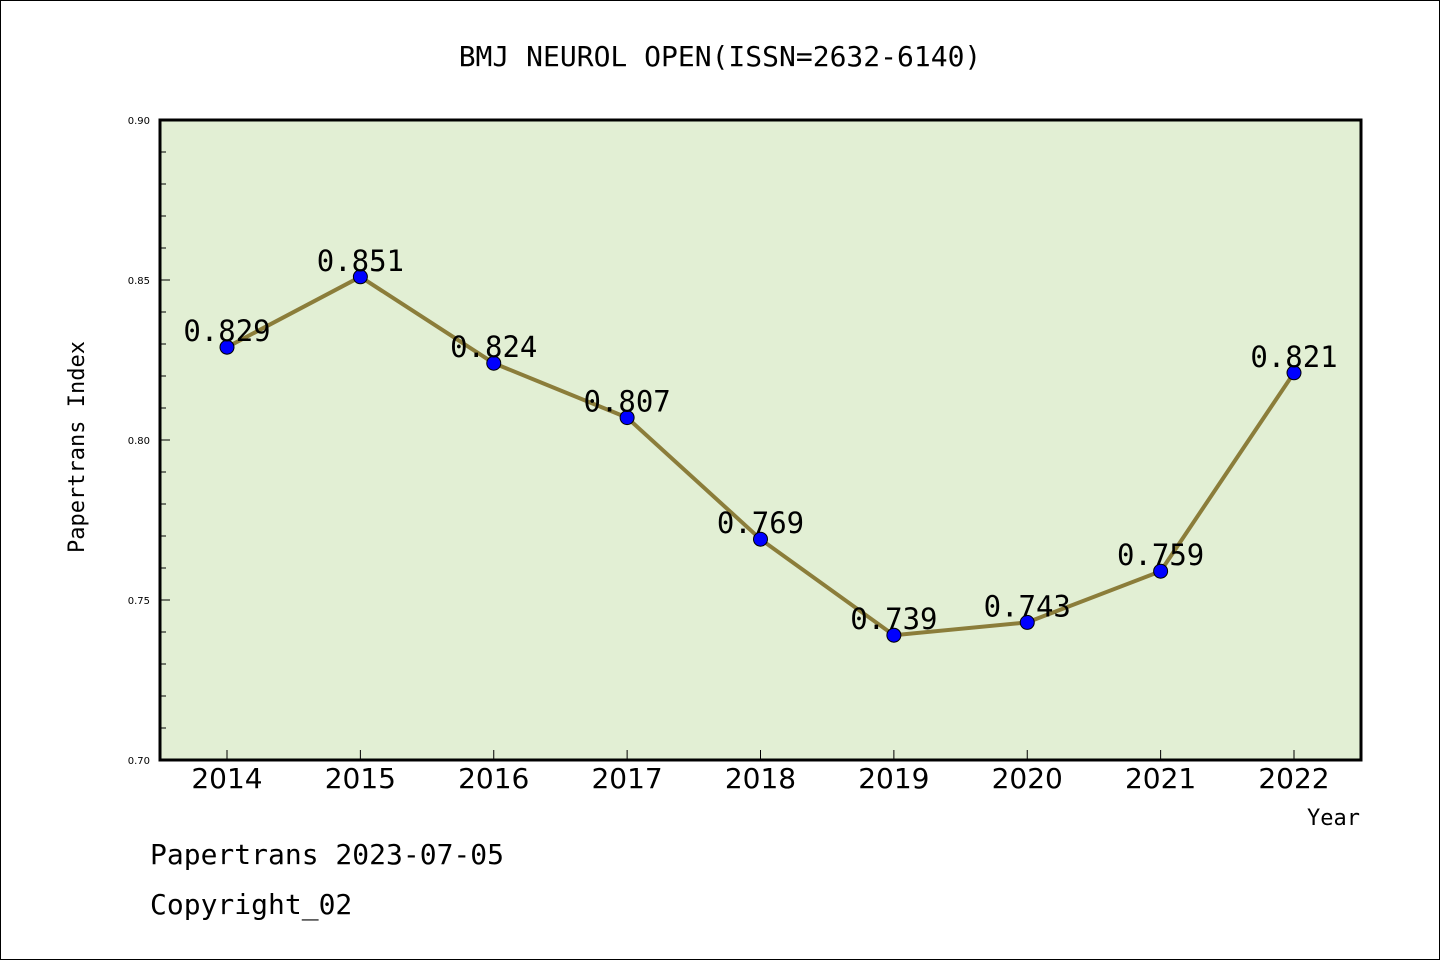 This screenshot has width=1440, height=960. Describe the element at coordinates (626, 778) in the screenshot. I see `x-tick-label: 2017` at that location.